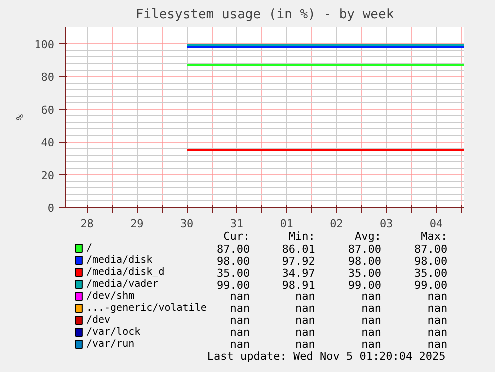  I want to click on x-tick-label: 30, so click(187, 224).